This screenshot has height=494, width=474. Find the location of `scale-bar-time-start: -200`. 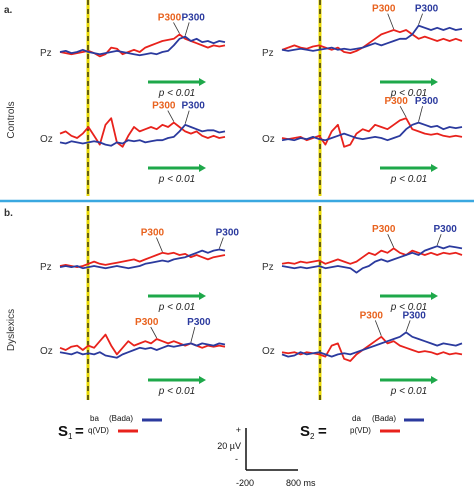

scale-bar-time-start: -200 is located at coordinates (245, 483).